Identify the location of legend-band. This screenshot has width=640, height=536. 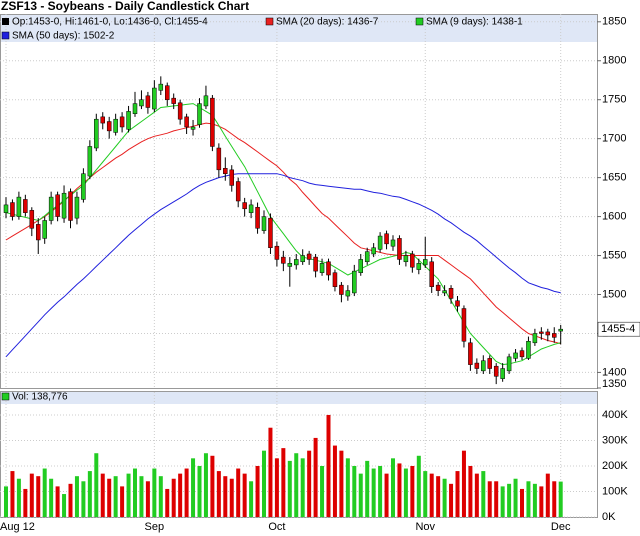
(298, 28).